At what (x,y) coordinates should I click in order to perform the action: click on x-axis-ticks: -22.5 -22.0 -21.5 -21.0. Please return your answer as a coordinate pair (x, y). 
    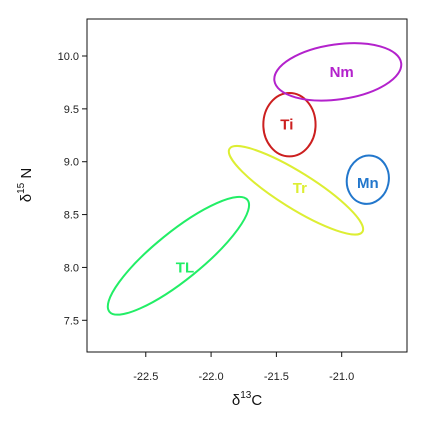
    Looking at the image, I should click on (243, 367).